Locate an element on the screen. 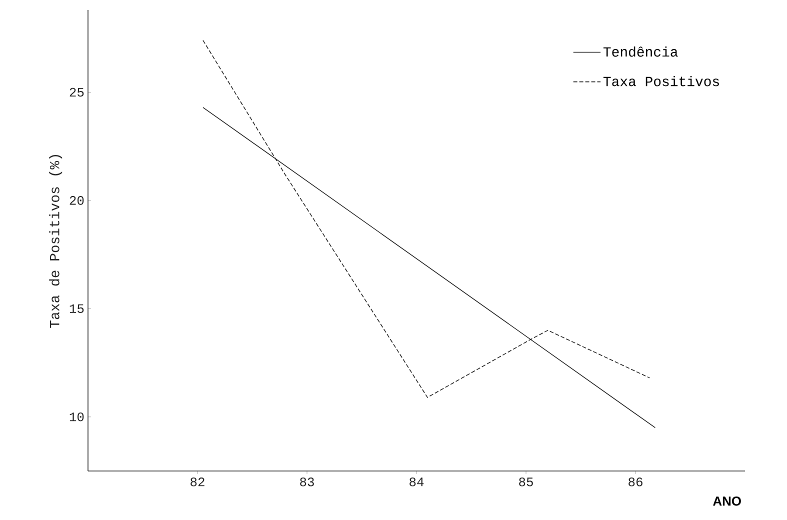  y-axis-title: Taxa de Positivos (%) is located at coordinates (55, 241).